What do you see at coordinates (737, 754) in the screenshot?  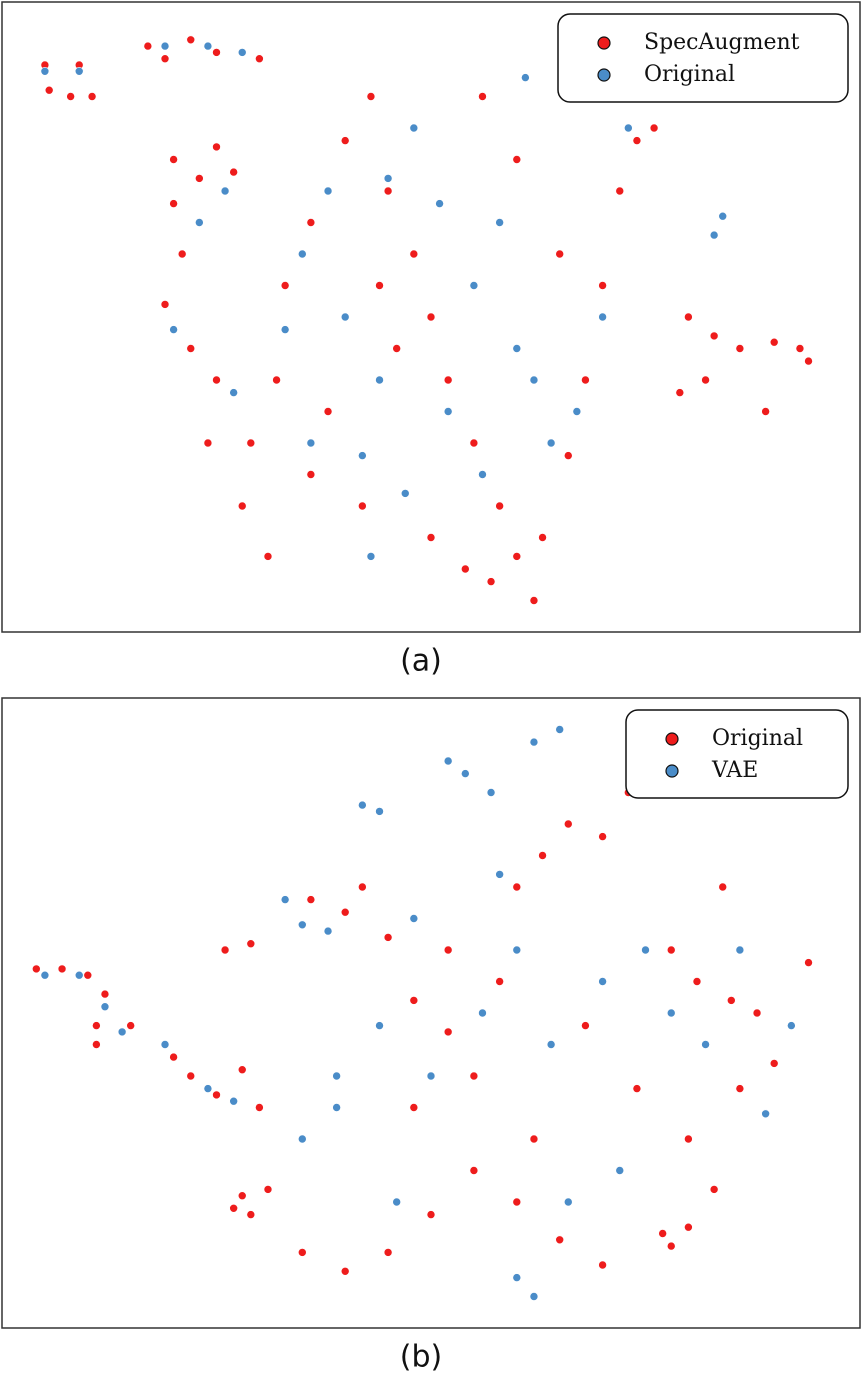 I see `legend: Original VAE` at bounding box center [737, 754].